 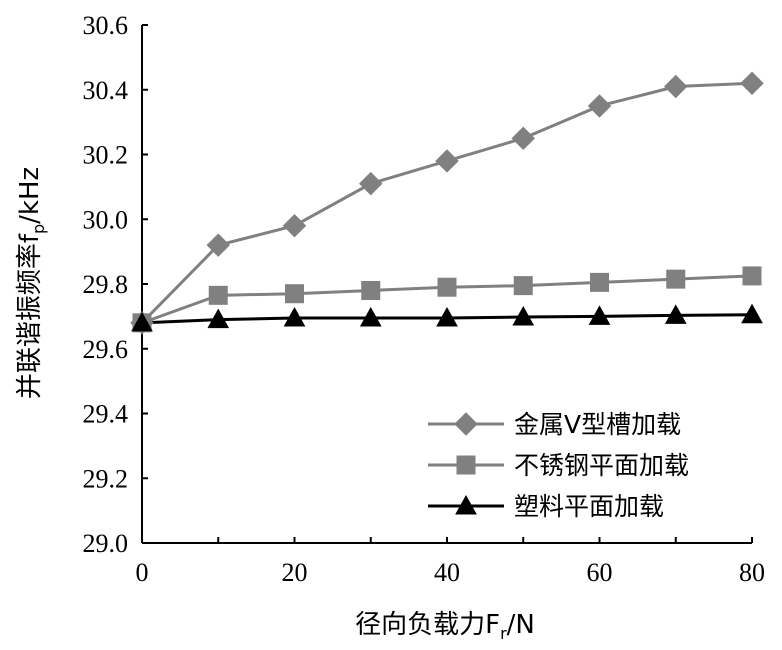 I want to click on legend-label: 塑料平面加载, so click(x=589, y=506).